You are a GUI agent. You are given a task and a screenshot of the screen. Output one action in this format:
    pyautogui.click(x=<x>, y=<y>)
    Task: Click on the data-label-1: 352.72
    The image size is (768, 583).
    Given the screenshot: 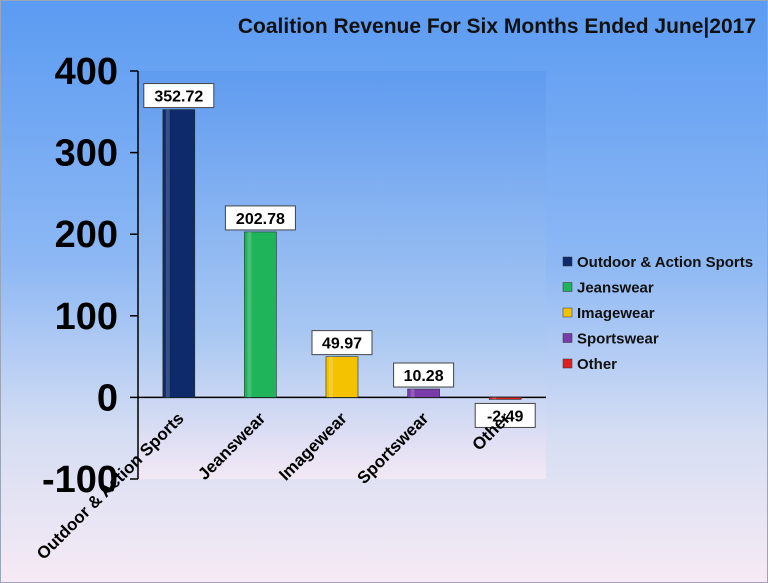 What is the action you would take?
    pyautogui.click(x=179, y=96)
    